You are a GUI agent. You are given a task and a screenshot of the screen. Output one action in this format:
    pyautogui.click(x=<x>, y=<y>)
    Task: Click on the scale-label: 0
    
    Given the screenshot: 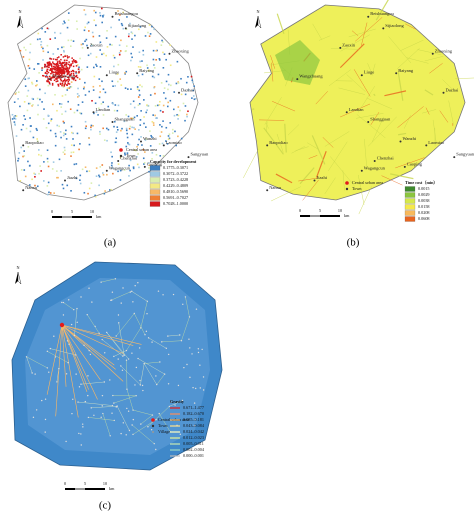 What is the action you would take?
    pyautogui.click(x=300, y=210)
    